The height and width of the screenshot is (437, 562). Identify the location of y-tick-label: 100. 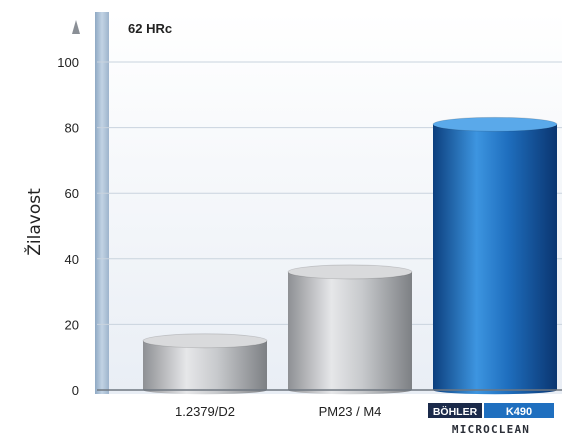
(68, 62).